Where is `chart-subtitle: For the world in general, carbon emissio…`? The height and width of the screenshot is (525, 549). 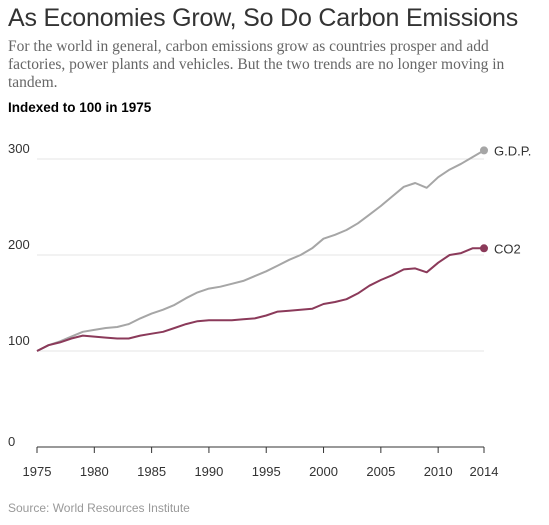 chart-subtitle: For the world in general, carbon emissio… is located at coordinates (256, 64).